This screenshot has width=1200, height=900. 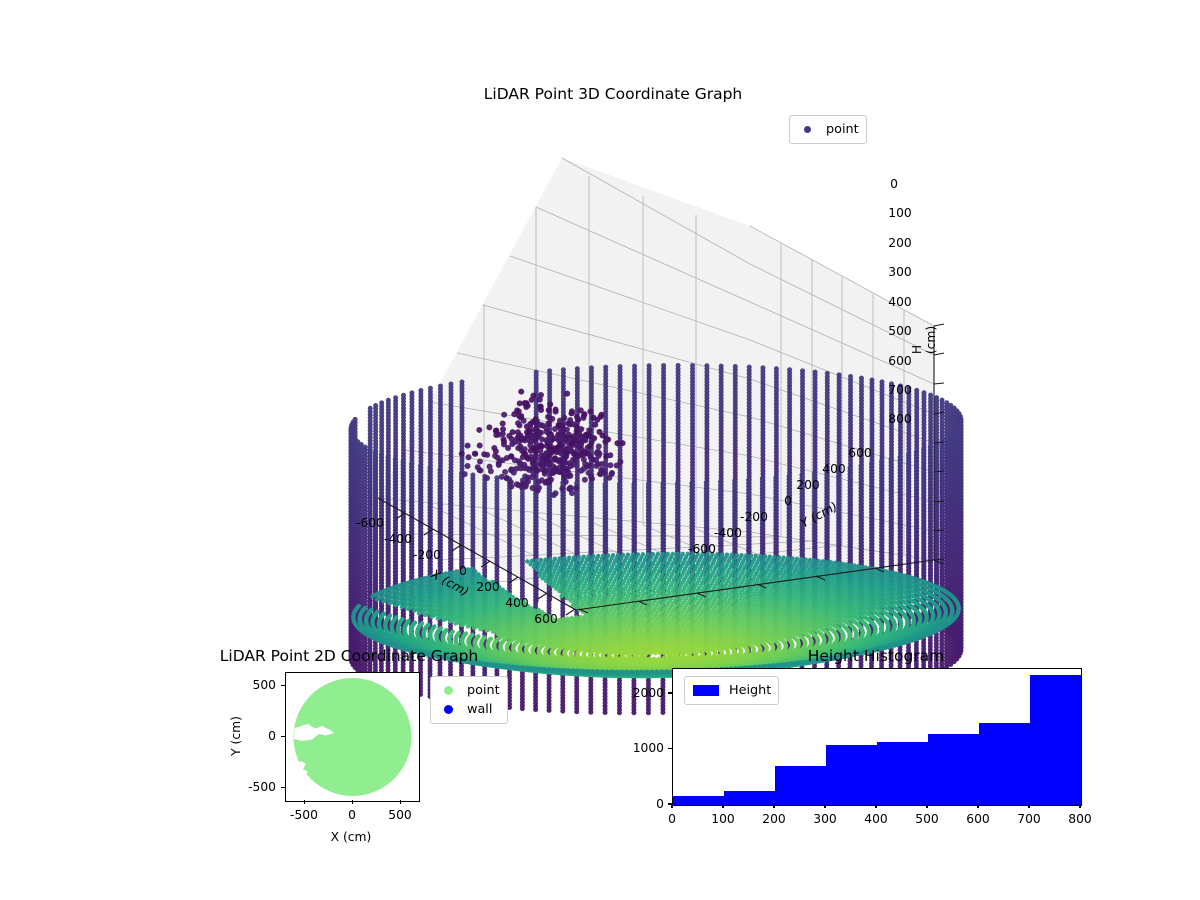 I want to click on plot3d-title: LiDAR Point 3D Coordinate Graph, so click(x=613, y=94).